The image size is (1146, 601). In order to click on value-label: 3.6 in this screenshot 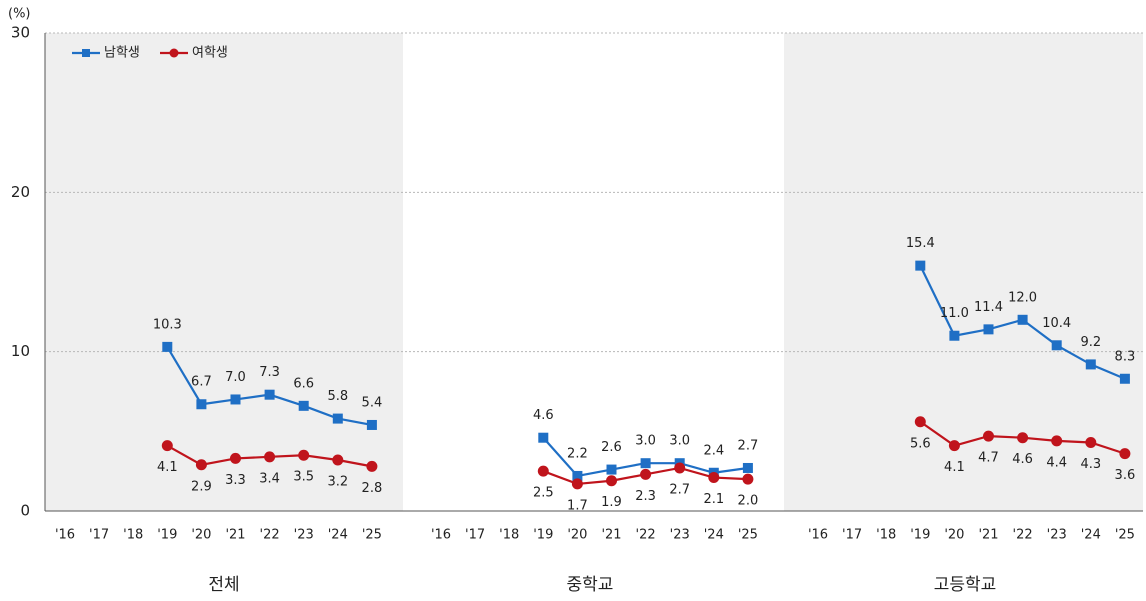, I will do `click(1125, 475)`.